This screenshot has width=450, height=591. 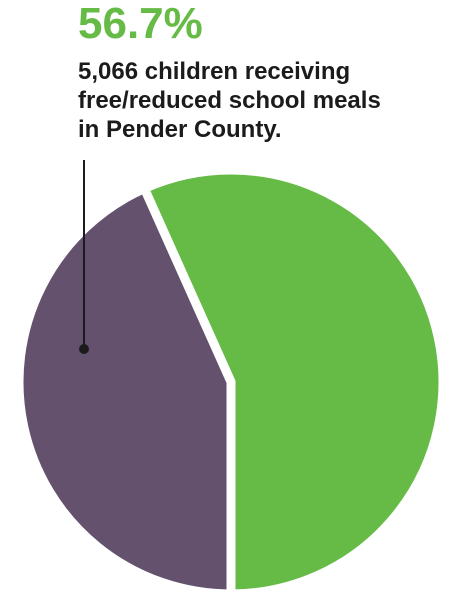 What do you see at coordinates (229, 100) in the screenshot?
I see `caption-line-2: free/reduced school meals` at bounding box center [229, 100].